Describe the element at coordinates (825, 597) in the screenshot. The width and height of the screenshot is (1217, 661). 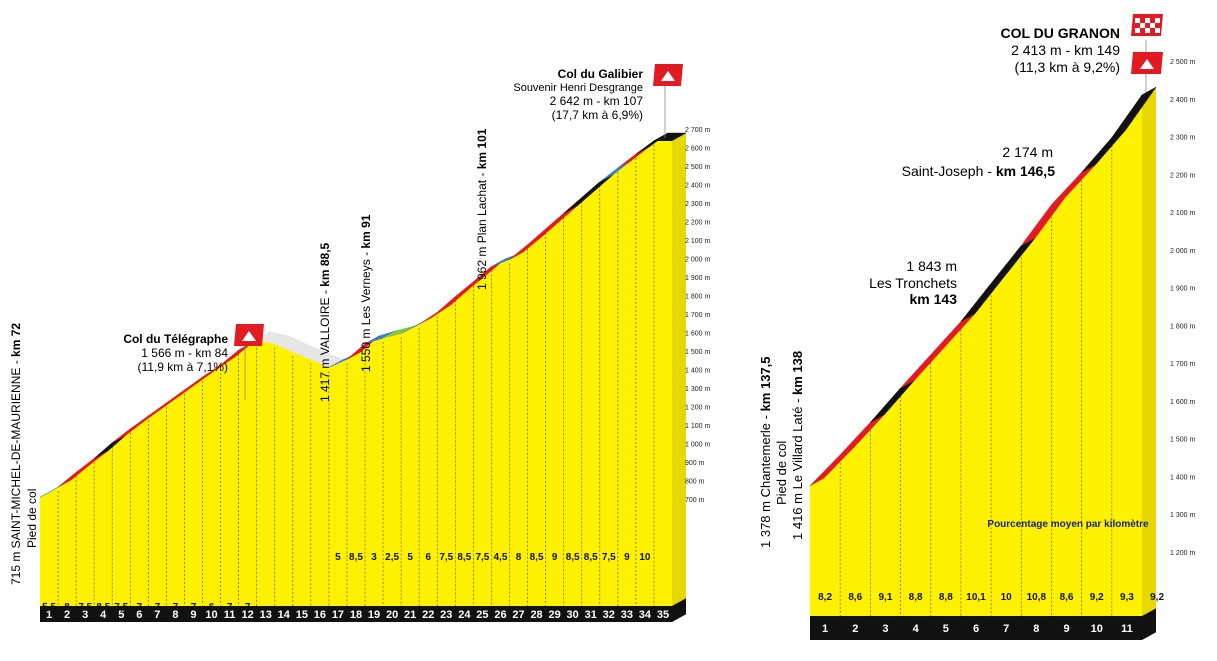
I see `segment-grade-label: 8,2` at that location.